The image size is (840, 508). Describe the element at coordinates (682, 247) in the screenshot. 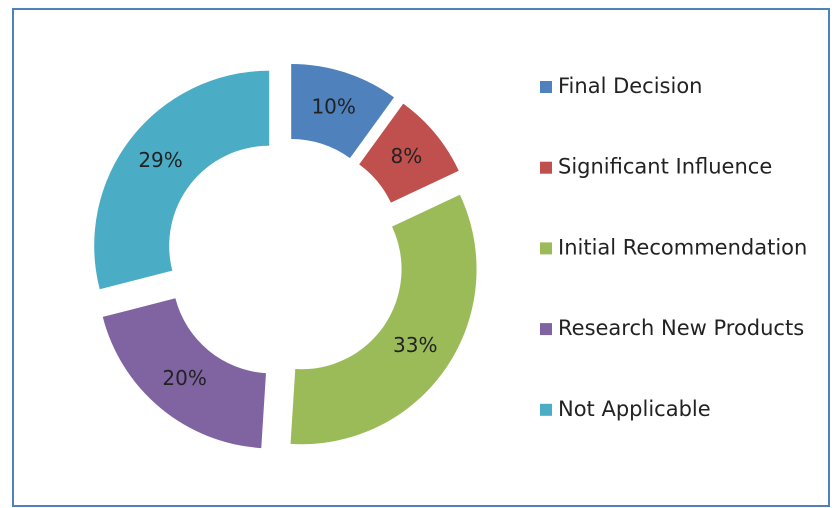

I see `legend-label: Initial Recommendation` at that location.